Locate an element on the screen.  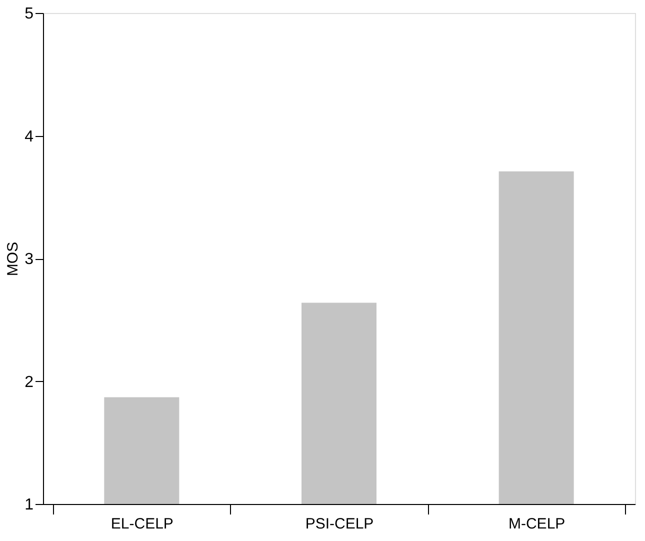
y-tick-label: 4 is located at coordinates (29, 137).